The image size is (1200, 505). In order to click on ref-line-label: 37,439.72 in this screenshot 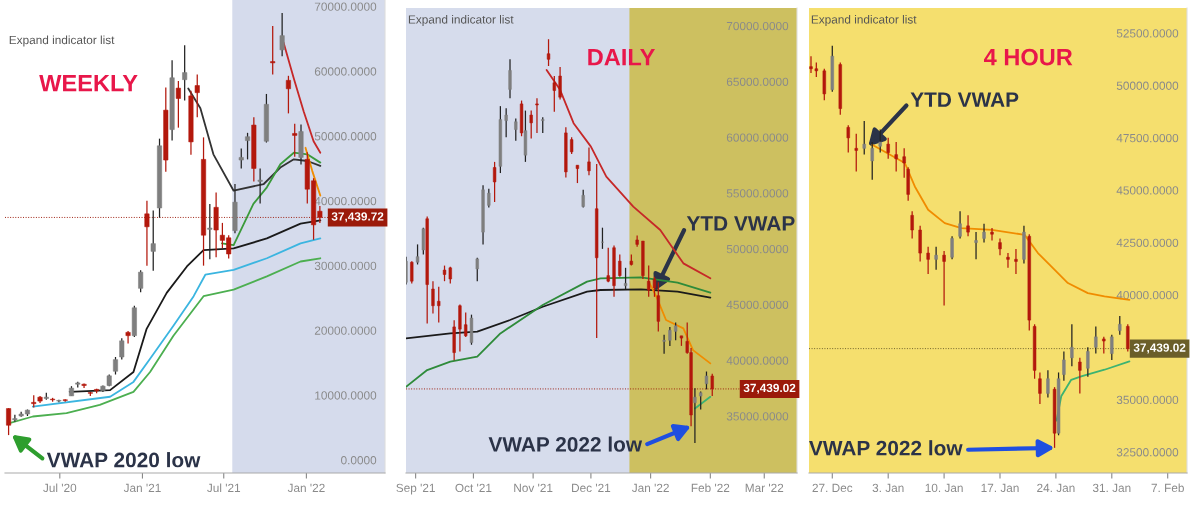, I will do `click(357, 217)`.